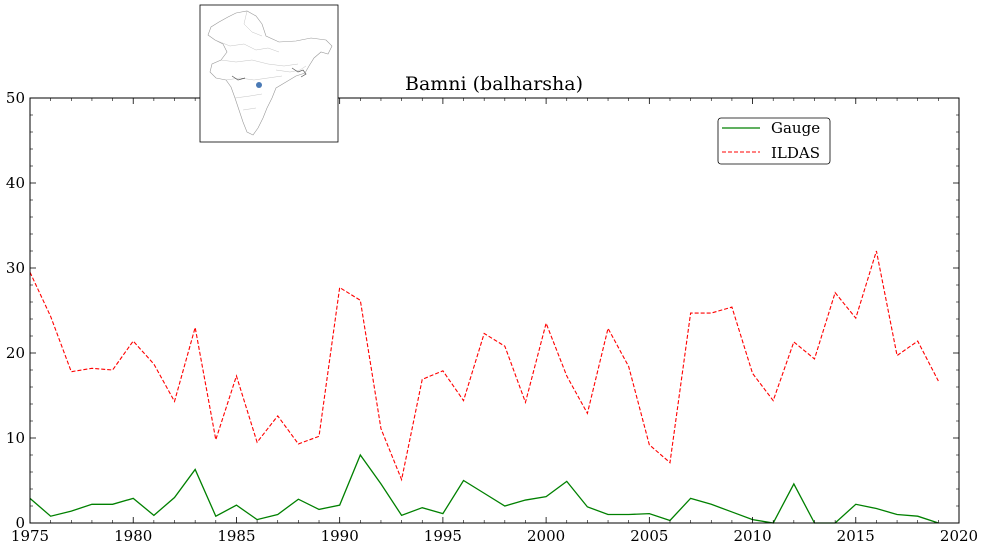 Image resolution: width=982 pixels, height=547 pixels. What do you see at coordinates (15, 98) in the screenshot?
I see `y-tick-label: 50` at bounding box center [15, 98].